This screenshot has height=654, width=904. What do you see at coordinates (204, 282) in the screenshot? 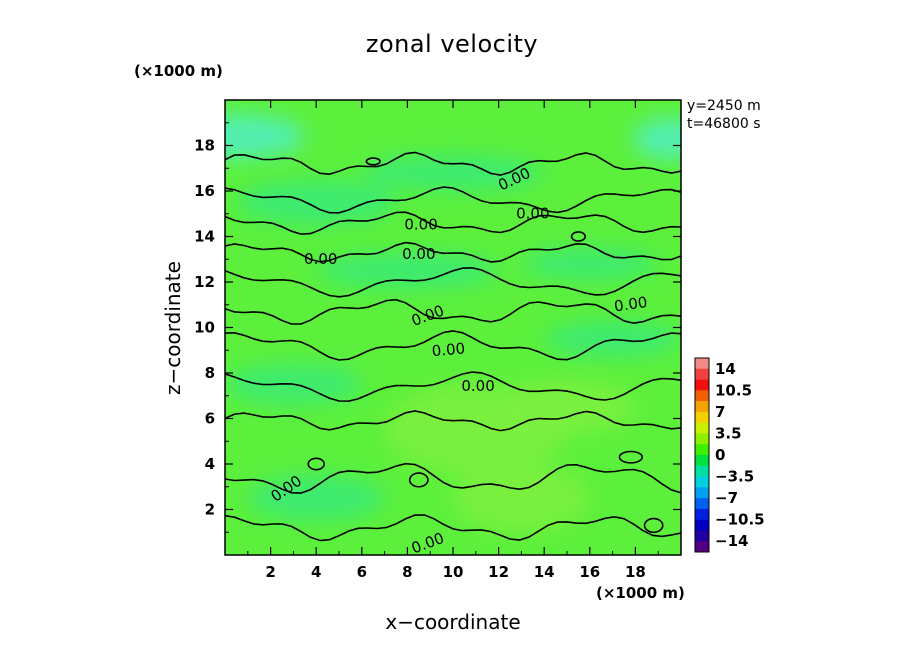
I see `y-tick-label: 12` at bounding box center [204, 282].